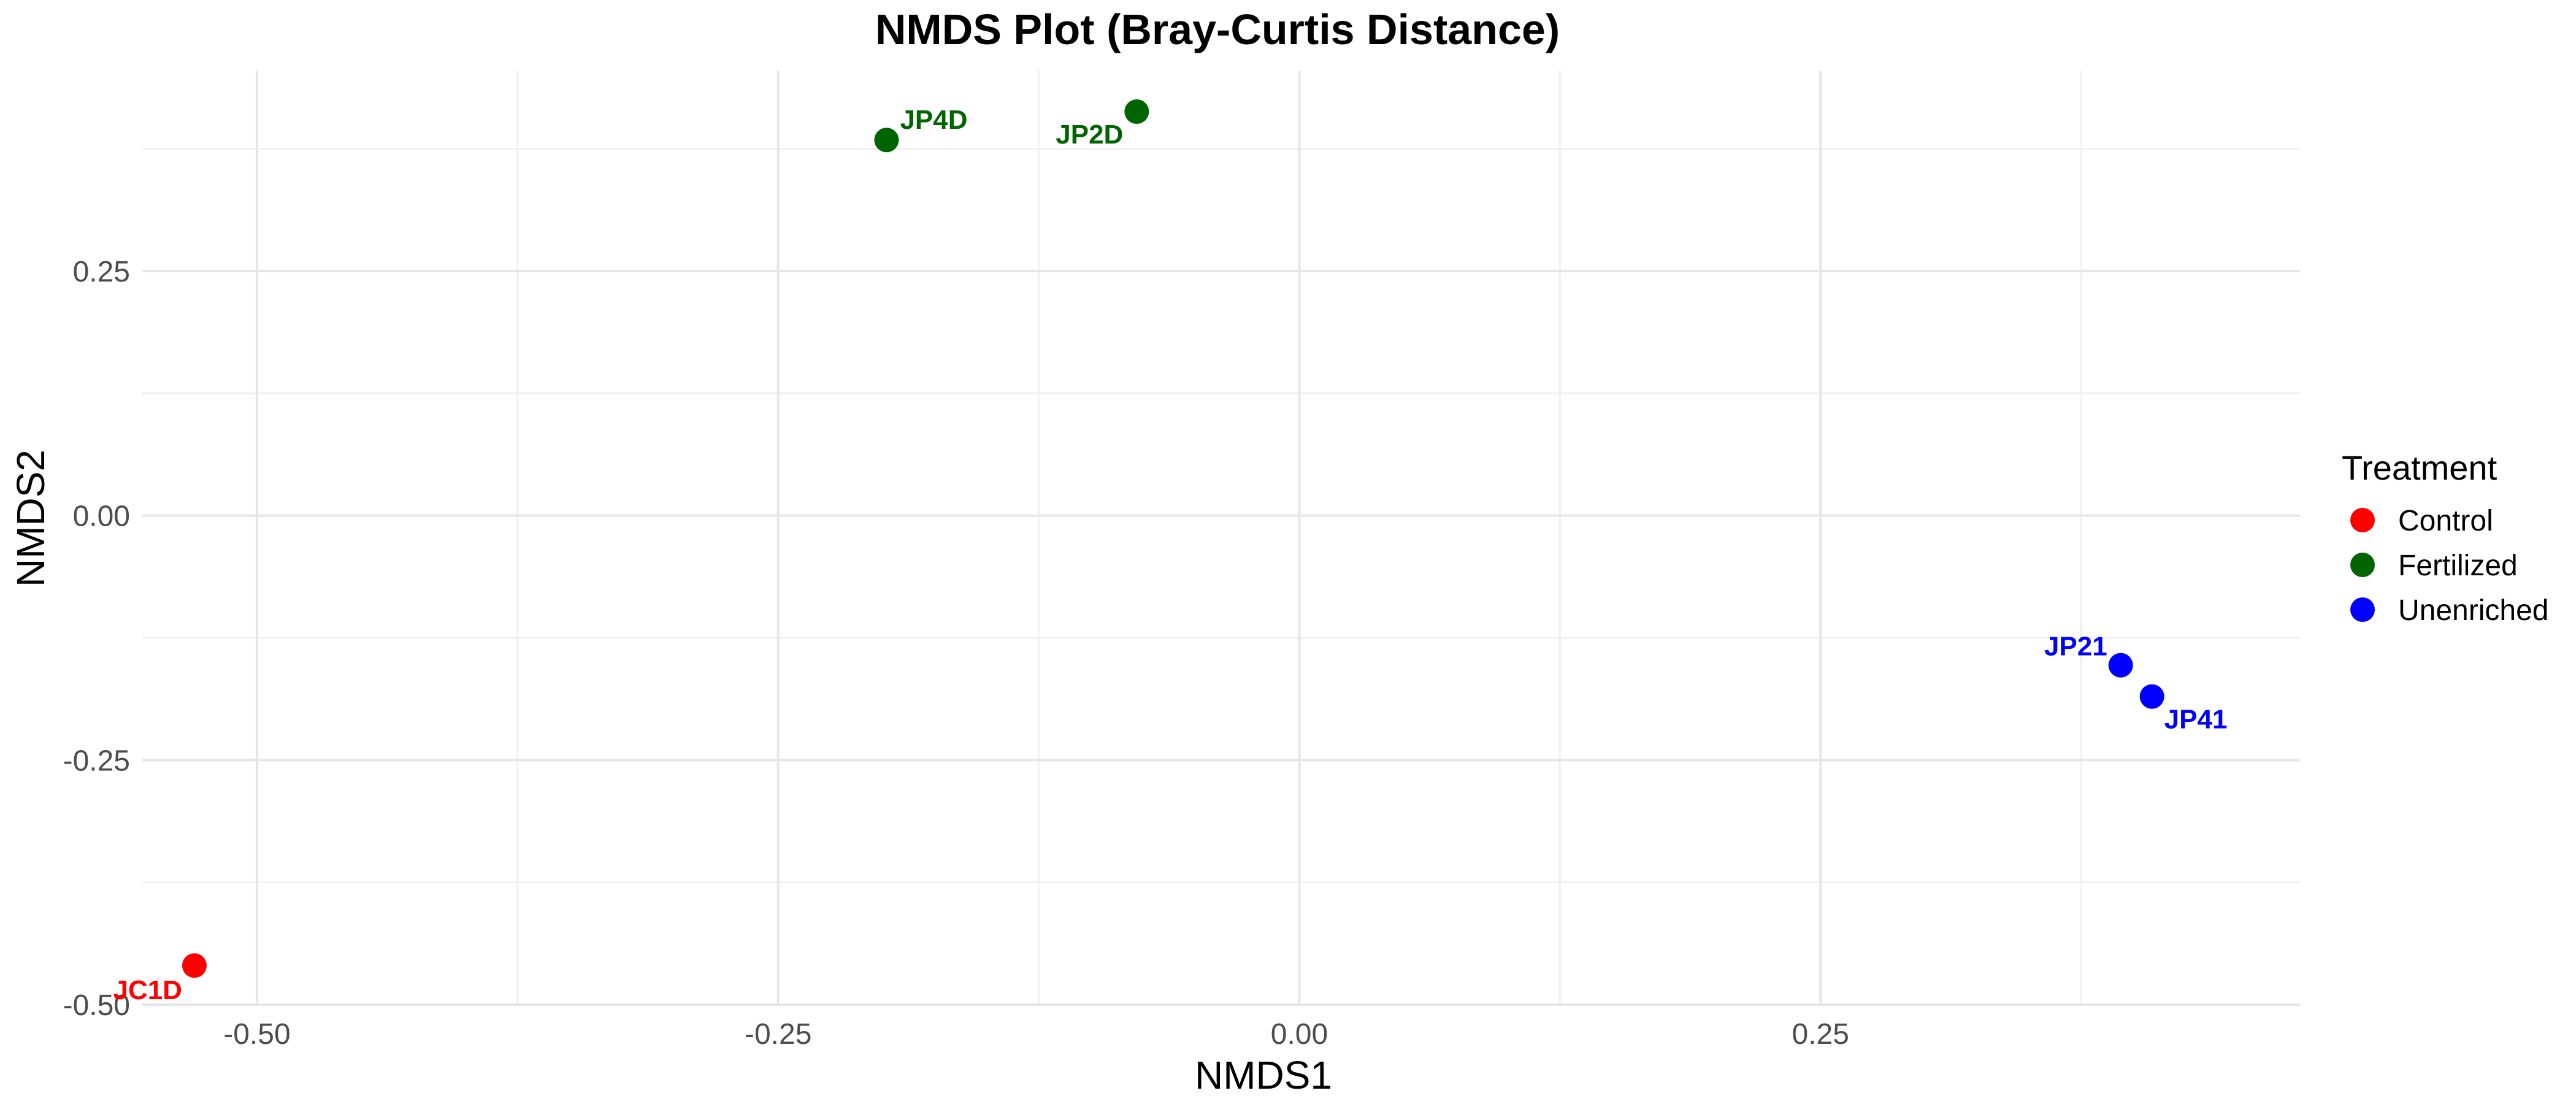 Image resolution: width=2576 pixels, height=1104 pixels. I want to click on legend-label-control: Control, so click(2445, 521).